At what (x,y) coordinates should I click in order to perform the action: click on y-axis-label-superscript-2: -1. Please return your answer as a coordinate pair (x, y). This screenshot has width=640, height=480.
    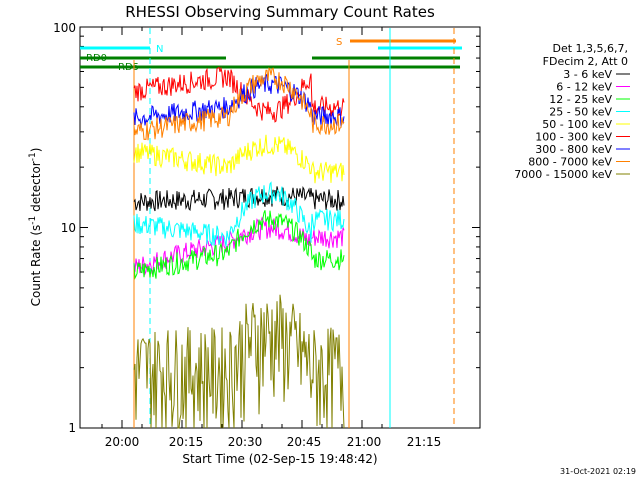
    Looking at the image, I should click on (33, 156).